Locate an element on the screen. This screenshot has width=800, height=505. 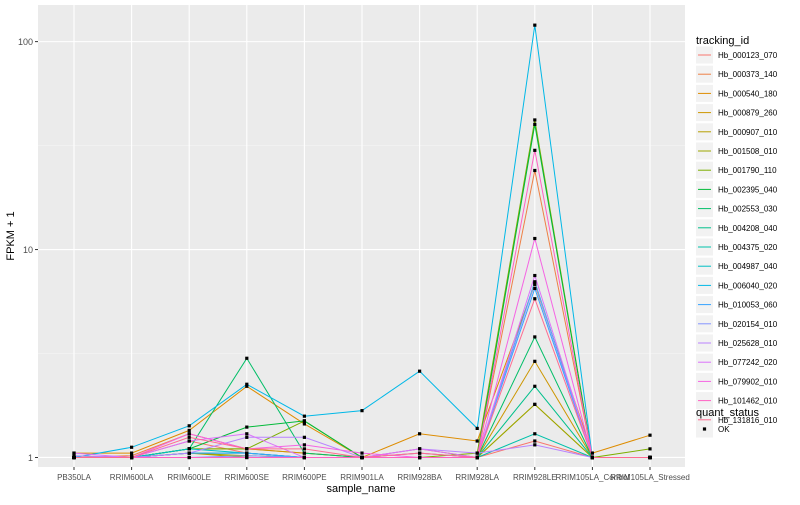
legend-label: Hb_004375_020 is located at coordinates (748, 247).